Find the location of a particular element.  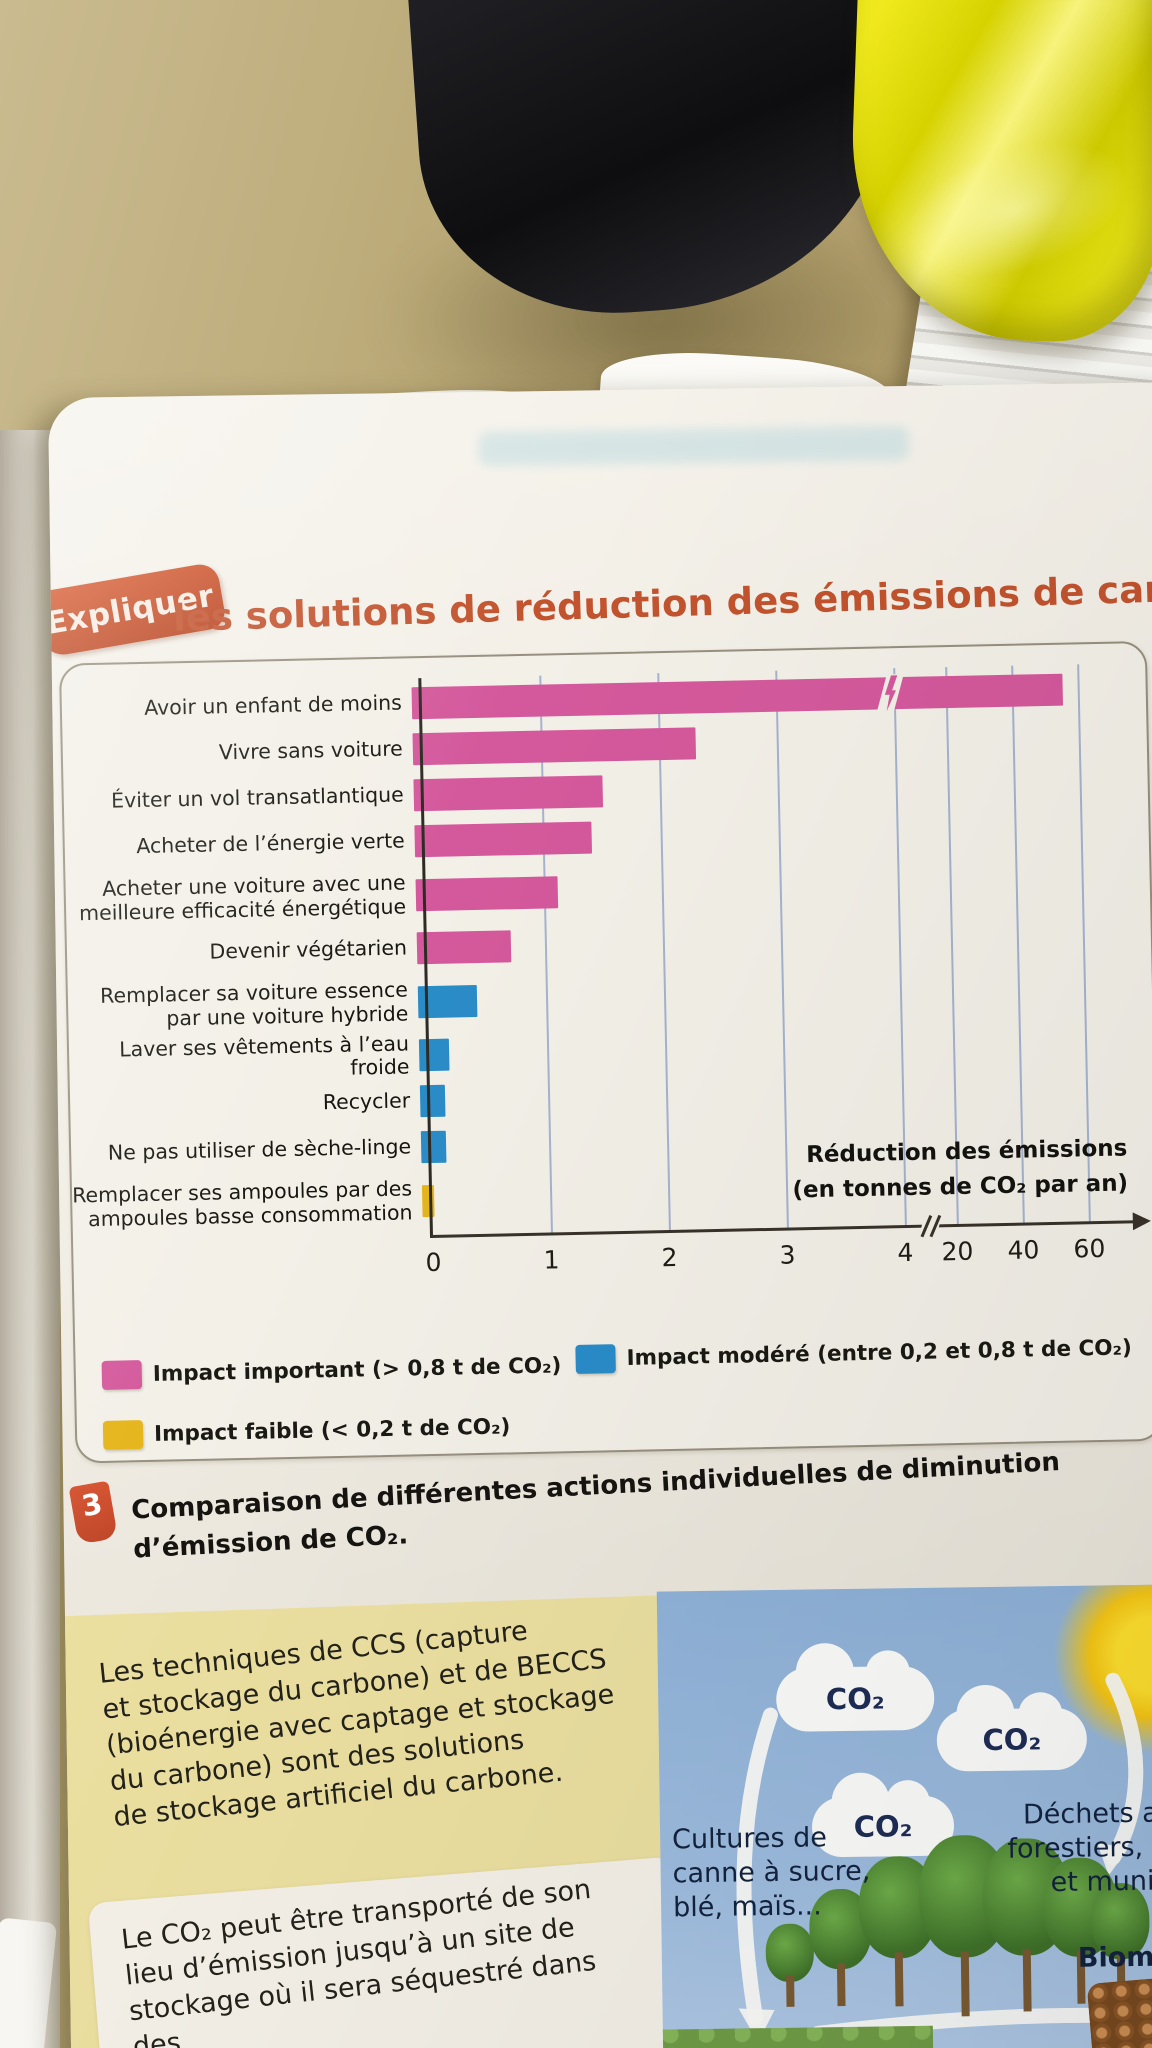

bar-label: Recycler is located at coordinates (366, 1101).